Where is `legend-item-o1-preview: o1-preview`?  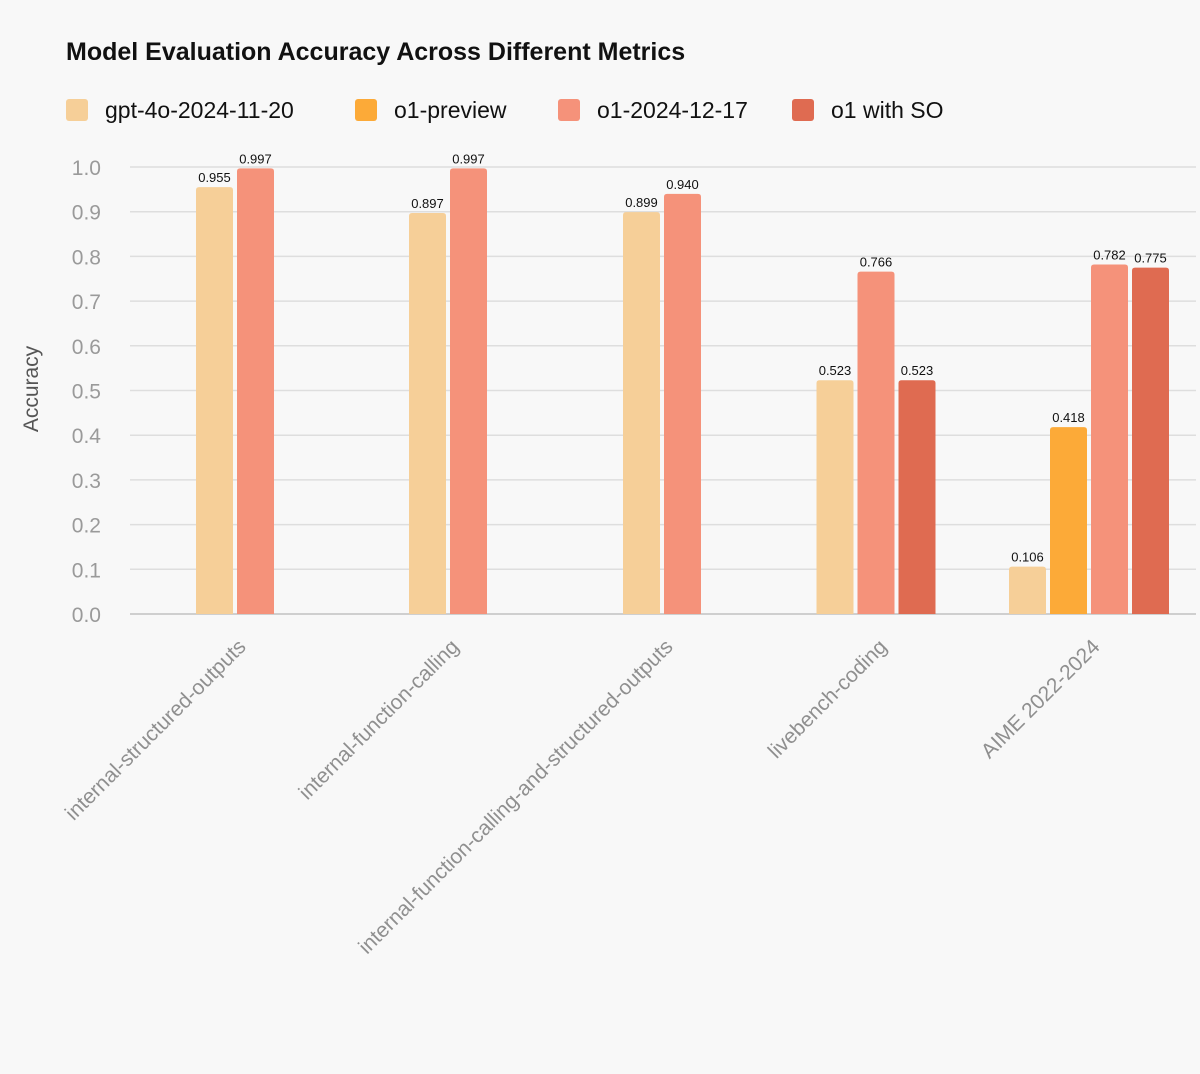
legend-item-o1-preview: o1-preview is located at coordinates (431, 110).